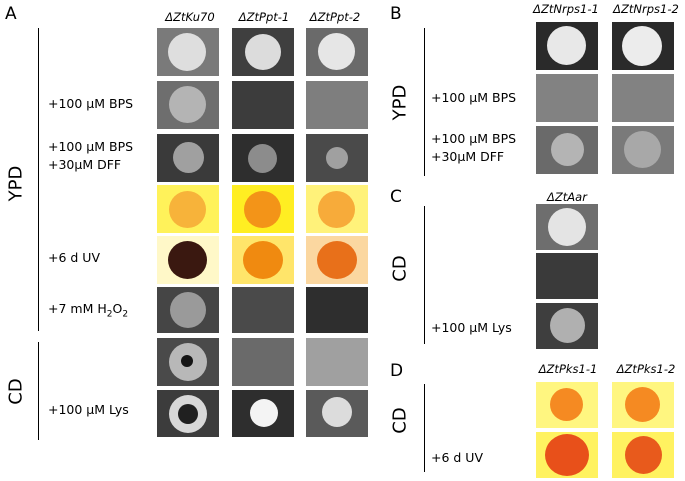  I want to click on tile-c-r1, so click(567, 227).